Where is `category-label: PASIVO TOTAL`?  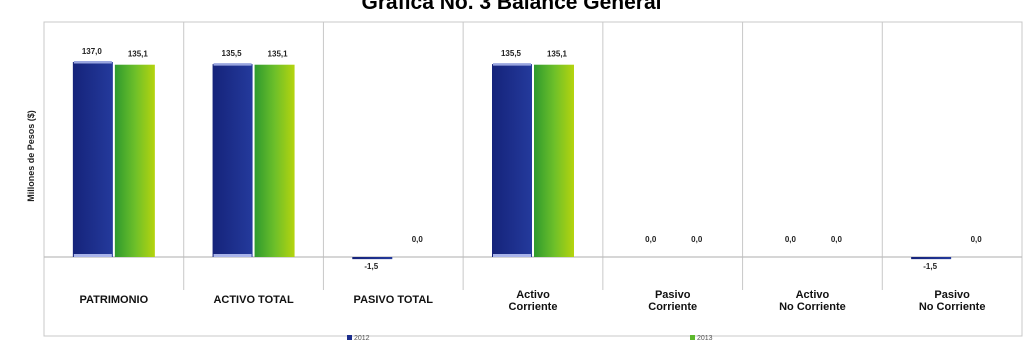 category-label: PASIVO TOTAL is located at coordinates (394, 300).